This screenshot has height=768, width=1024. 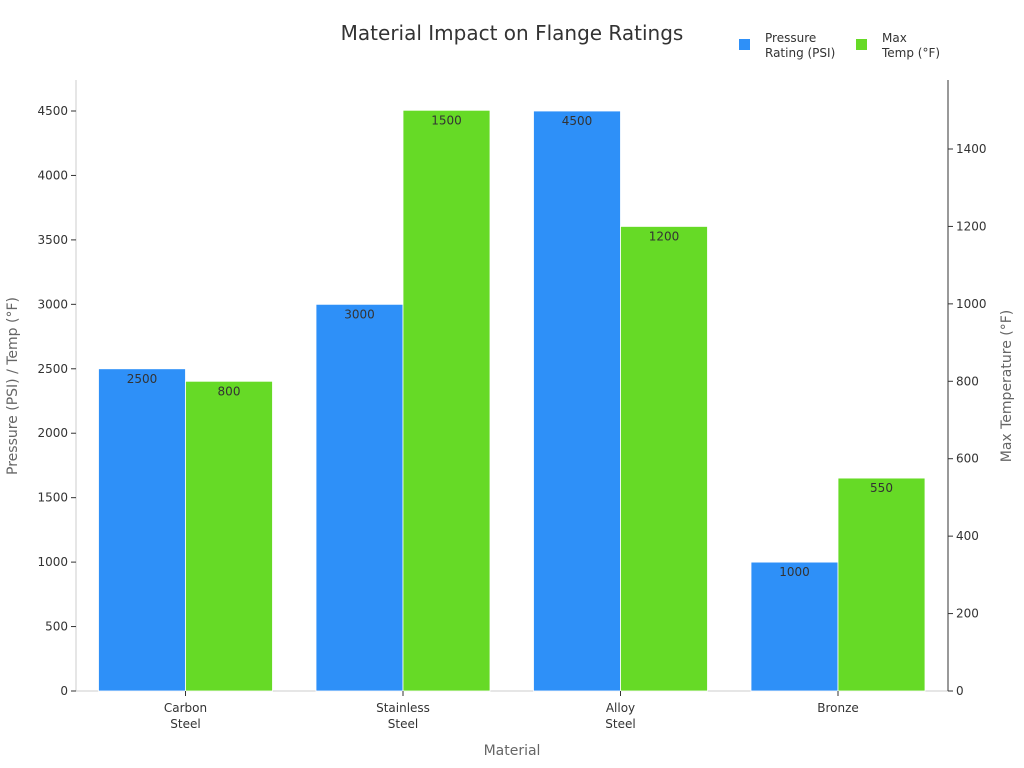 What do you see at coordinates (512, 751) in the screenshot?
I see `x-axis-label: Material` at bounding box center [512, 751].